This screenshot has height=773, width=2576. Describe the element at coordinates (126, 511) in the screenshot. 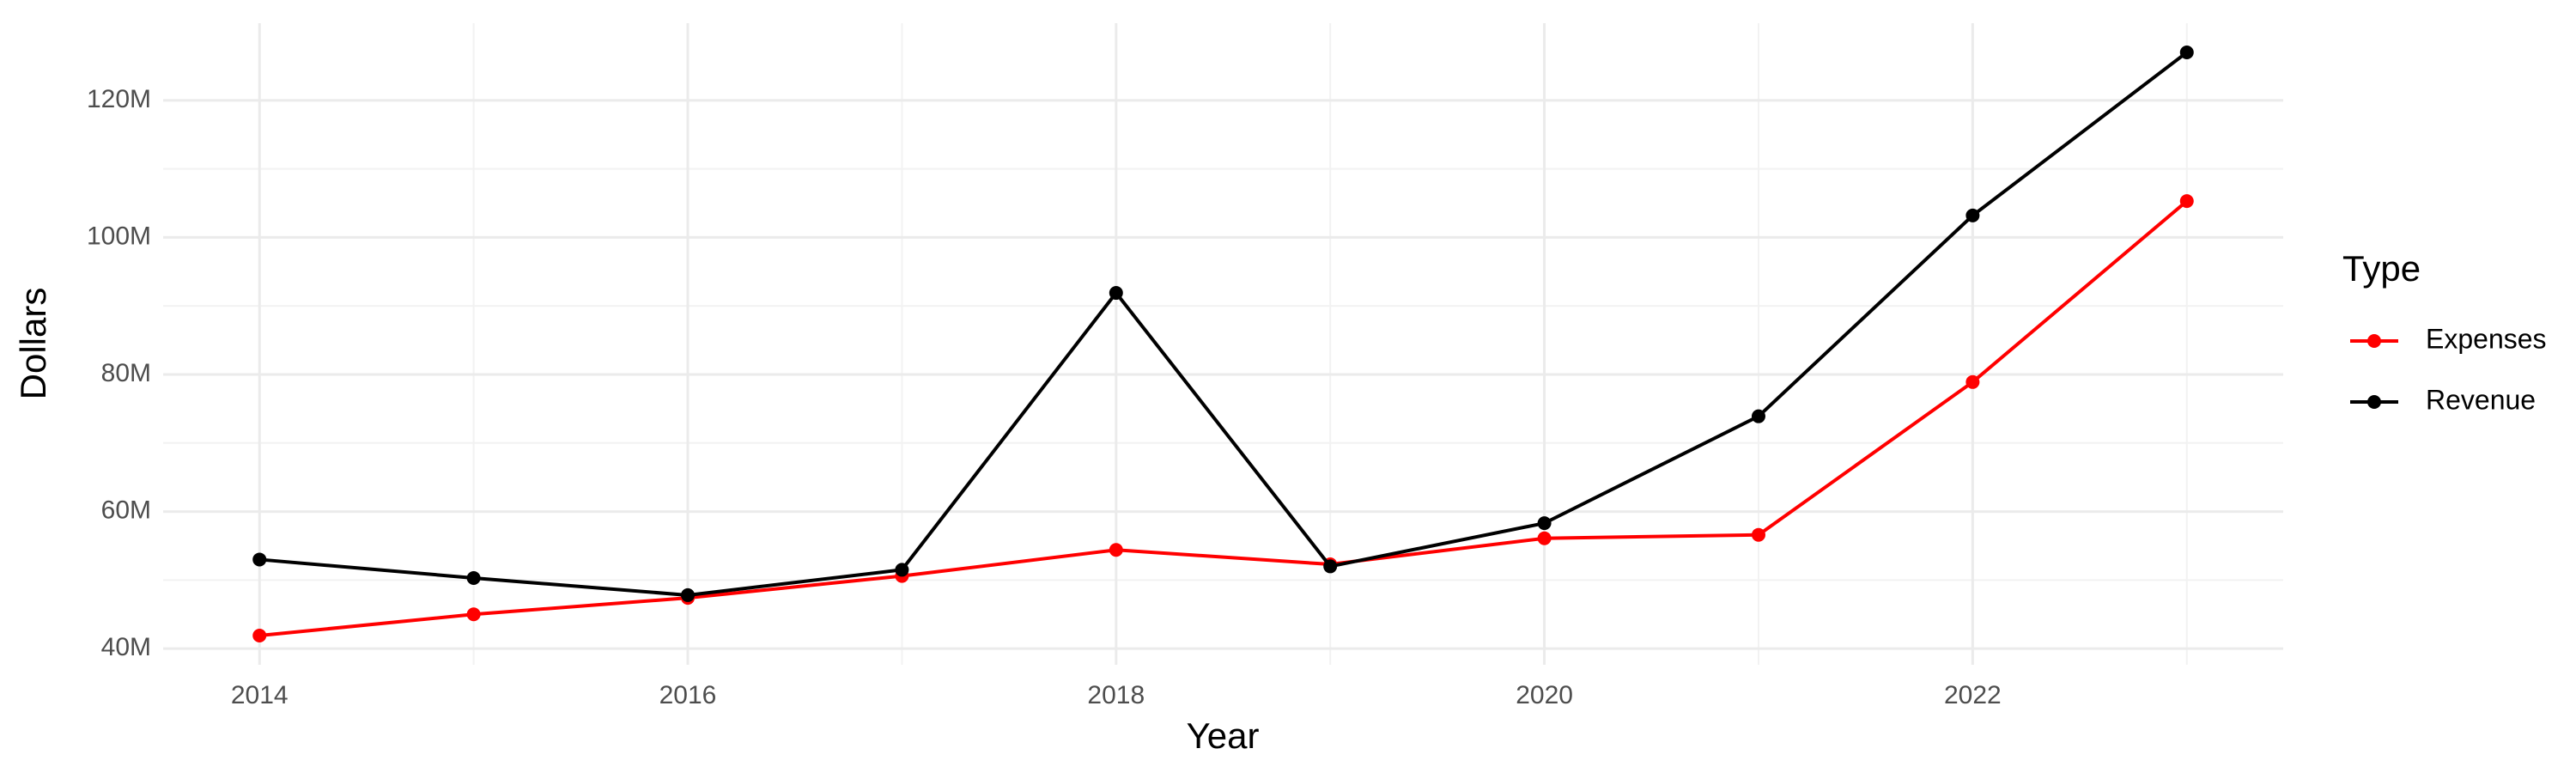

I see `y-tick-label: 60M` at that location.